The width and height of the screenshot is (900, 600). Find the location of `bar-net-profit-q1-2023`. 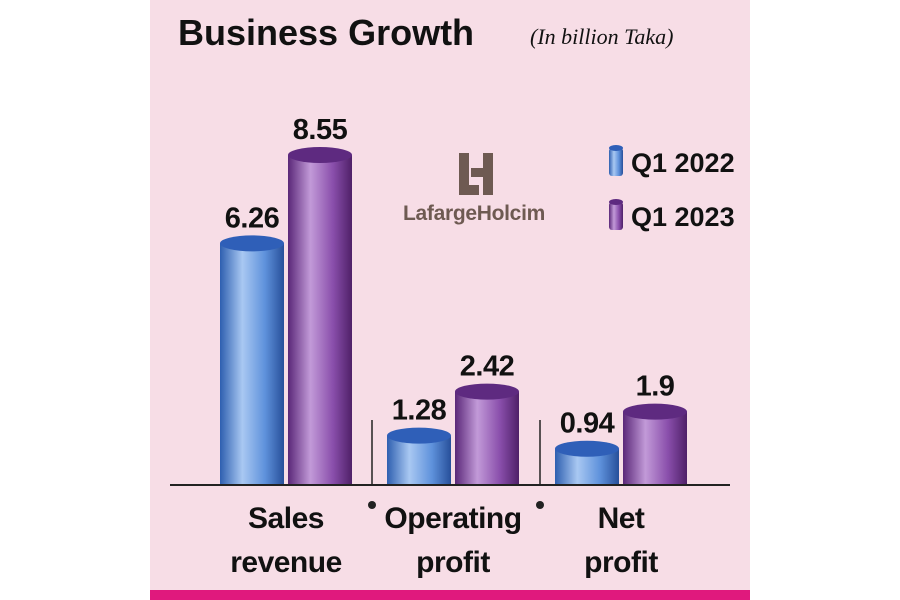

bar-net-profit-q1-2023 is located at coordinates (655, 444).